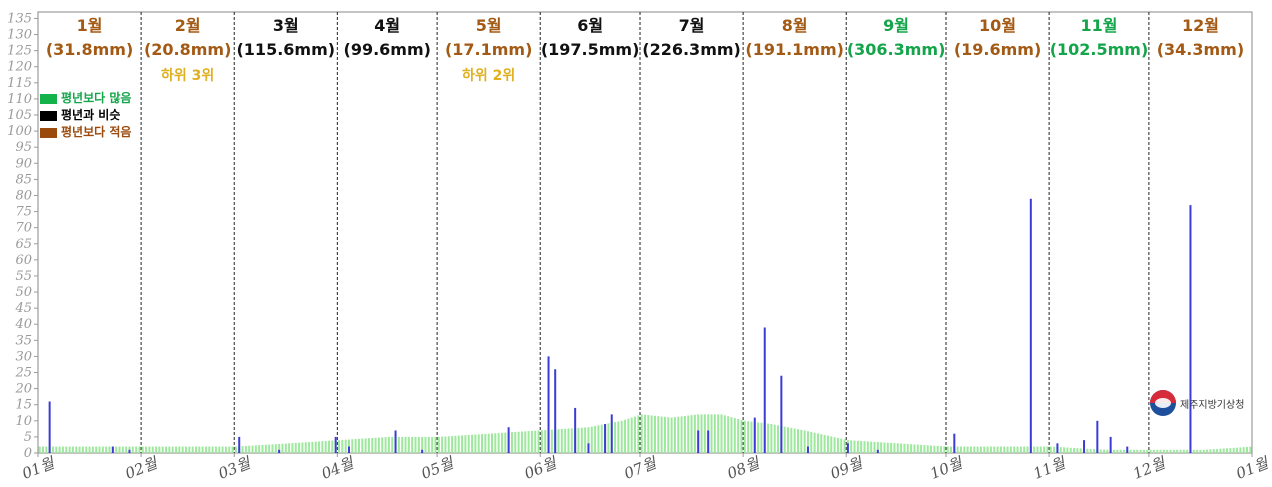 This screenshot has height=487, width=1272. Describe the element at coordinates (23, 308) in the screenshot. I see `y-tick-label: 45` at that location.